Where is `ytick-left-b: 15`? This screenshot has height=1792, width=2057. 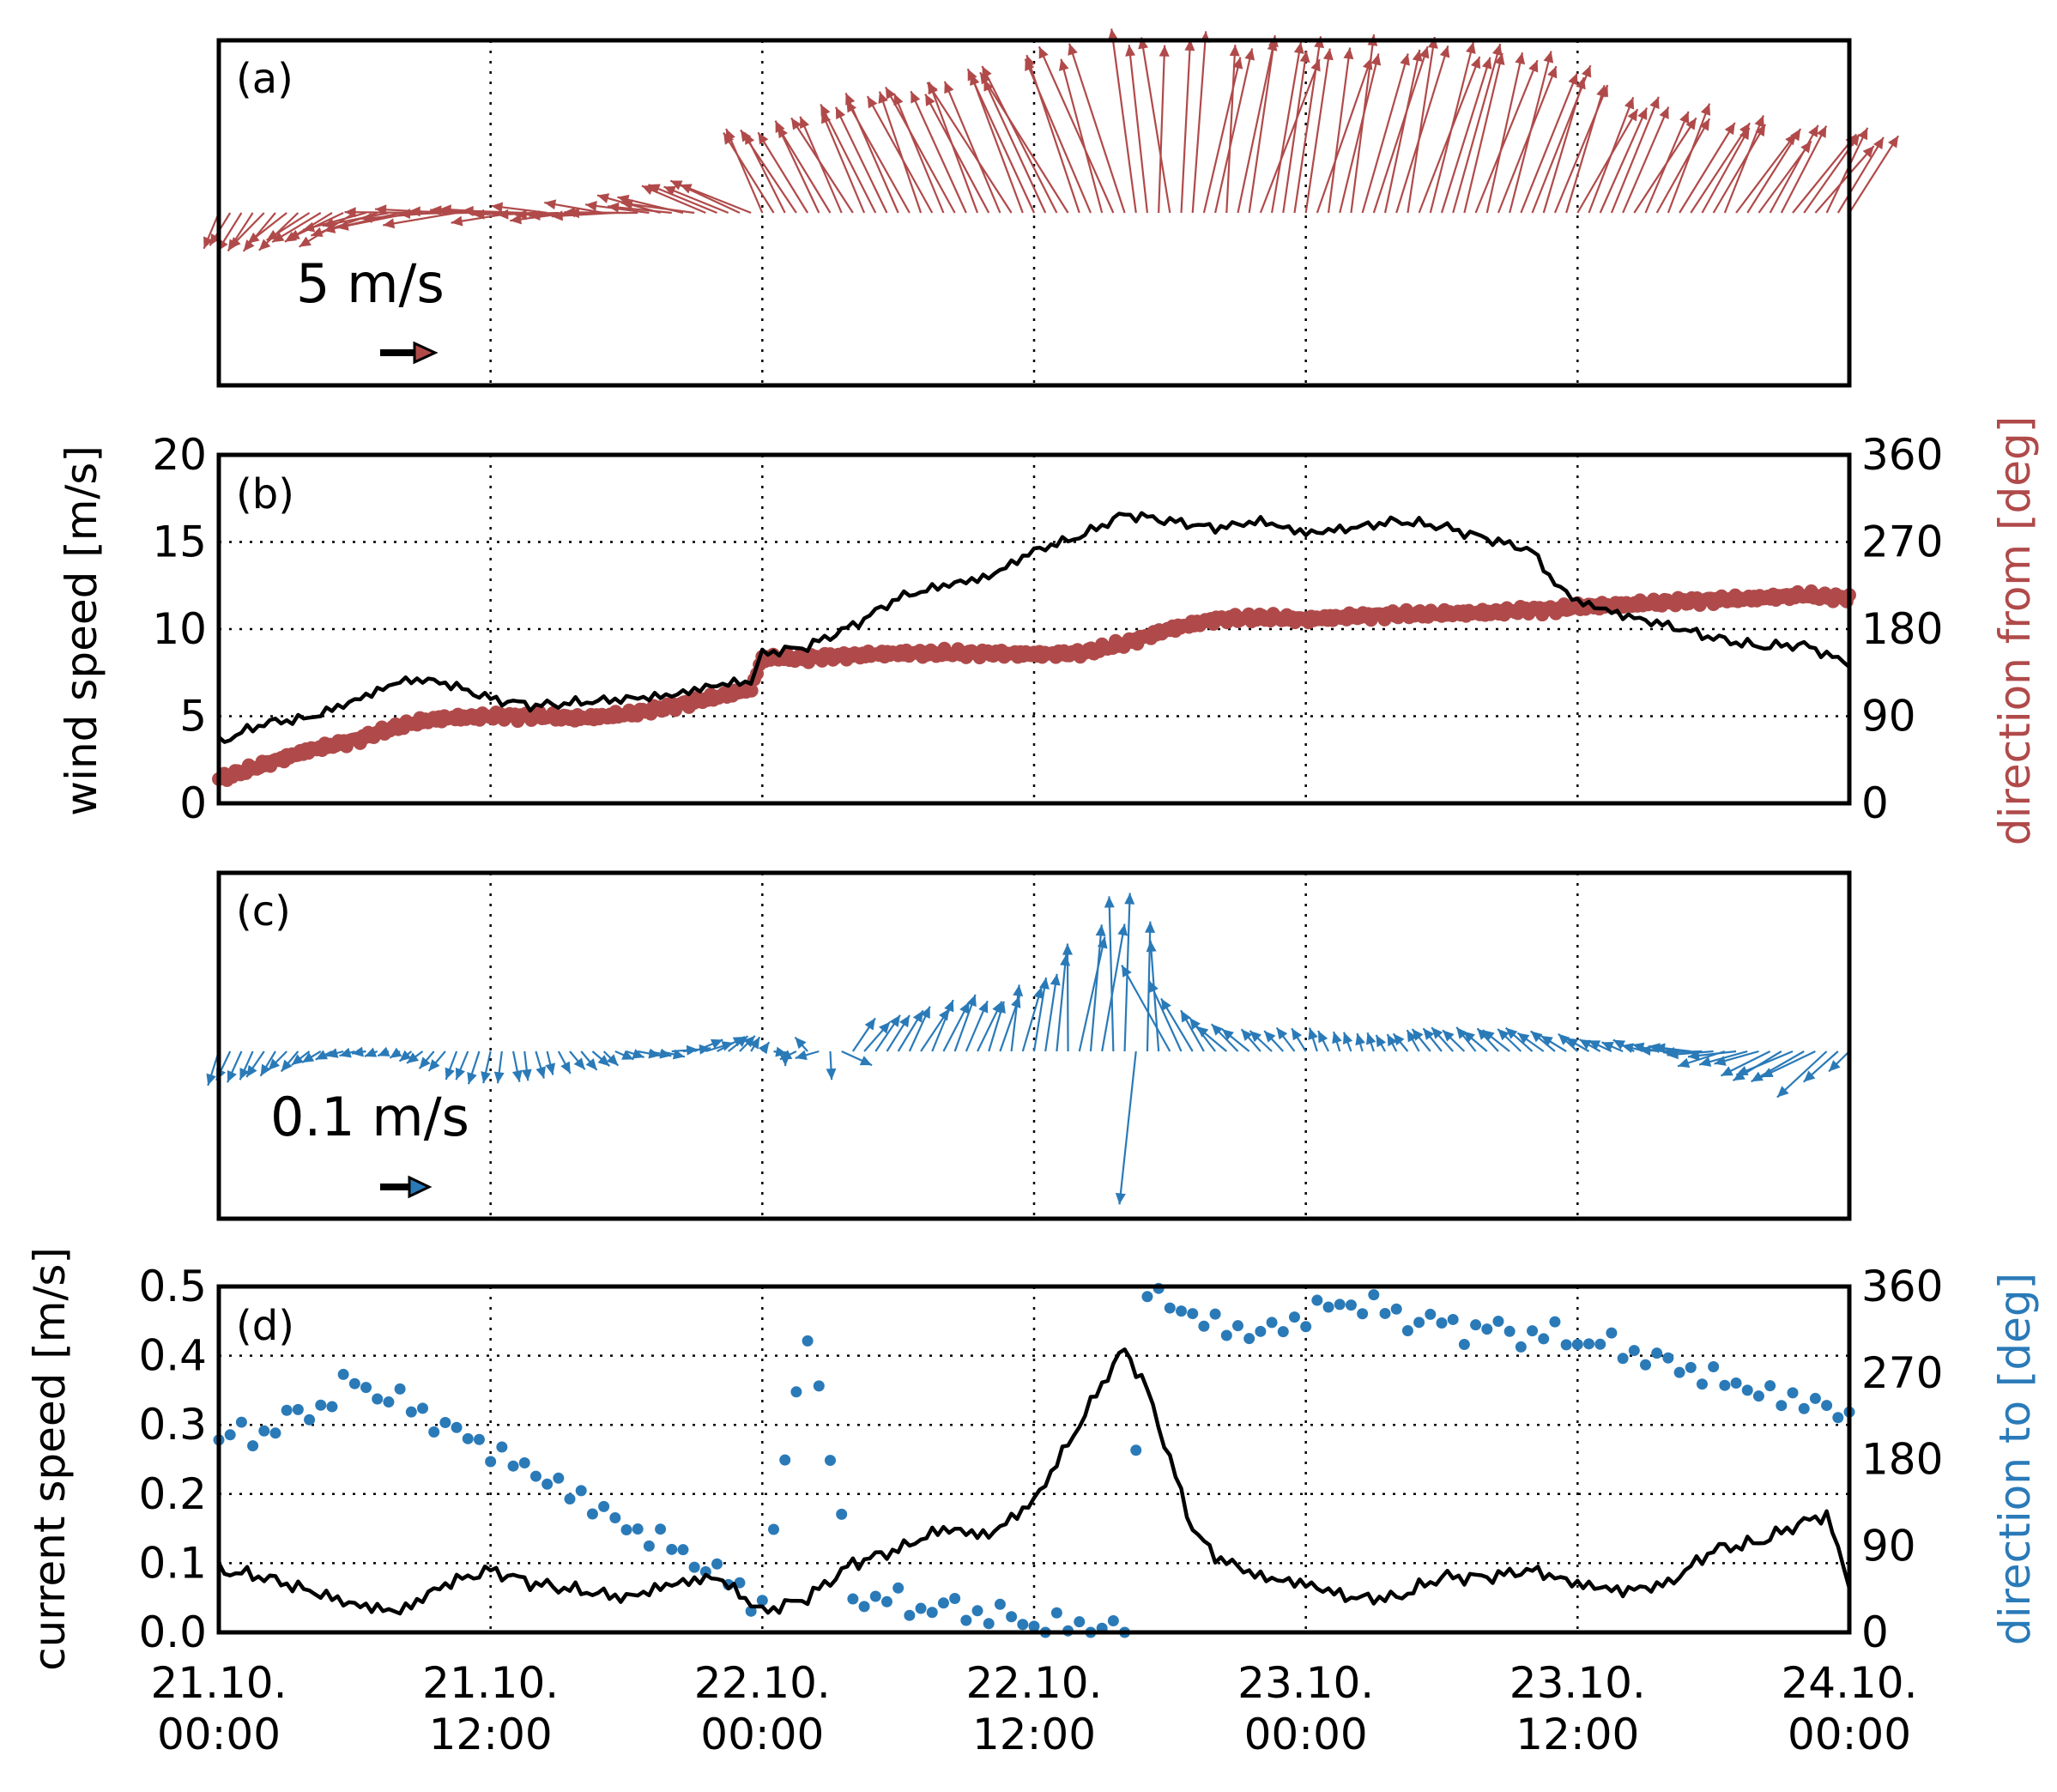 ytick-left-b: 15 is located at coordinates (179, 542).